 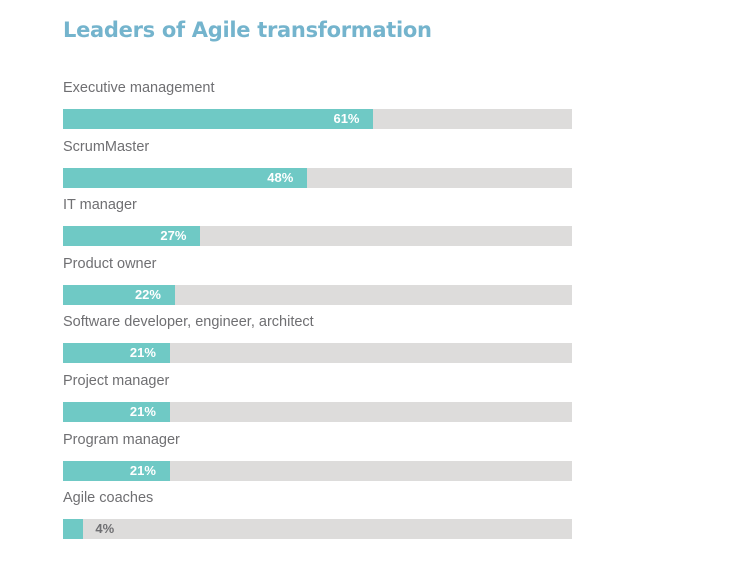 I want to click on chart-title: Leaders of Agile transformation, so click(x=247, y=30).